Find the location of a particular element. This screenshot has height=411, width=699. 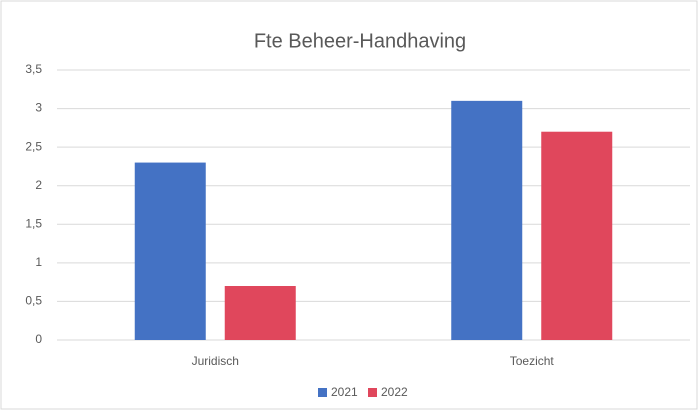

y-tick-label: 1,5 is located at coordinates (33, 223).